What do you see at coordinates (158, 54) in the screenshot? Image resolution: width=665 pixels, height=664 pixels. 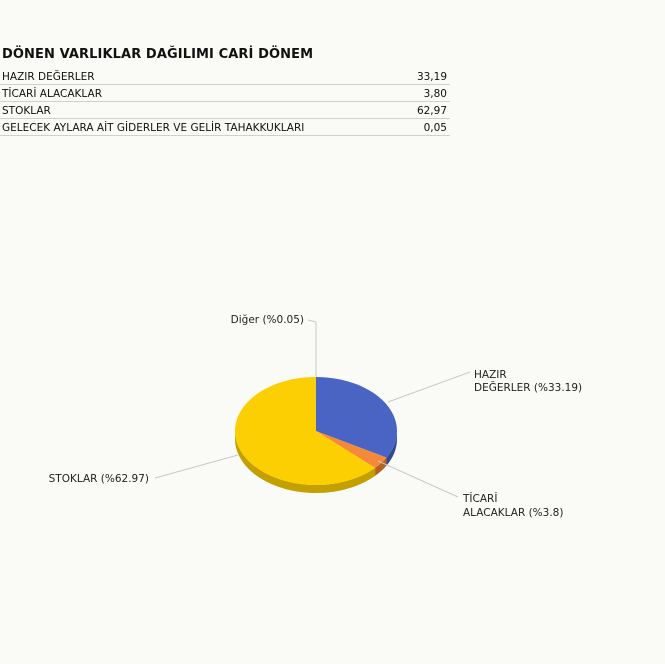 I see `page-title: DÖNEN VARLIKLAR DAĞILIMI CARİ DÖNEM` at bounding box center [158, 54].